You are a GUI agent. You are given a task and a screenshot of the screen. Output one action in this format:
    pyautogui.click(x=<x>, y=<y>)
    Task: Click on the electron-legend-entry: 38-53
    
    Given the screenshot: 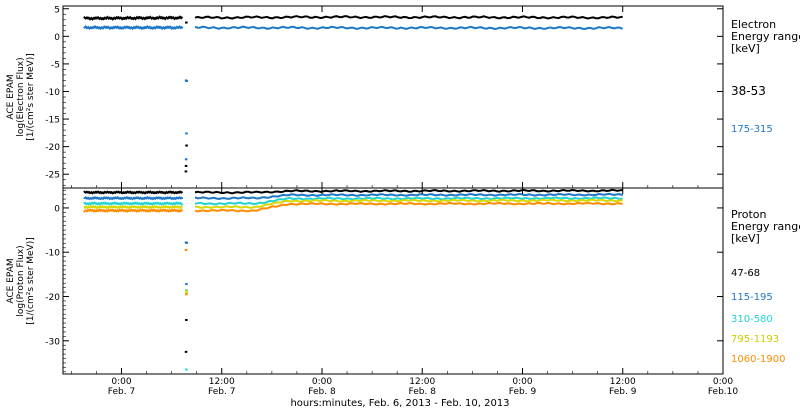 What is the action you would take?
    pyautogui.click(x=748, y=91)
    